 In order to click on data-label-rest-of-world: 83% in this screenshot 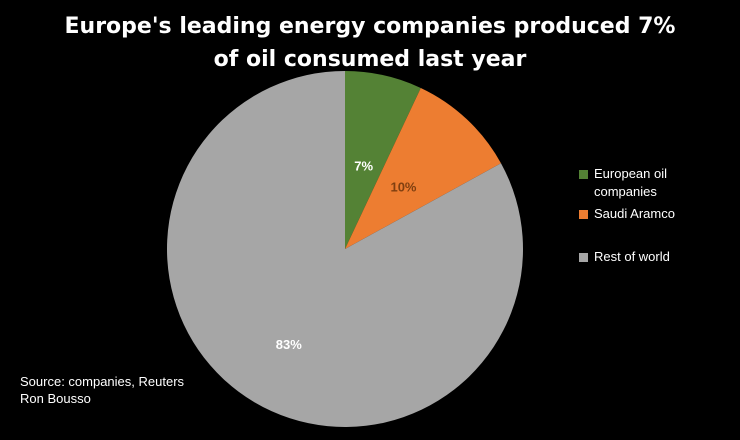, I will do `click(289, 344)`.